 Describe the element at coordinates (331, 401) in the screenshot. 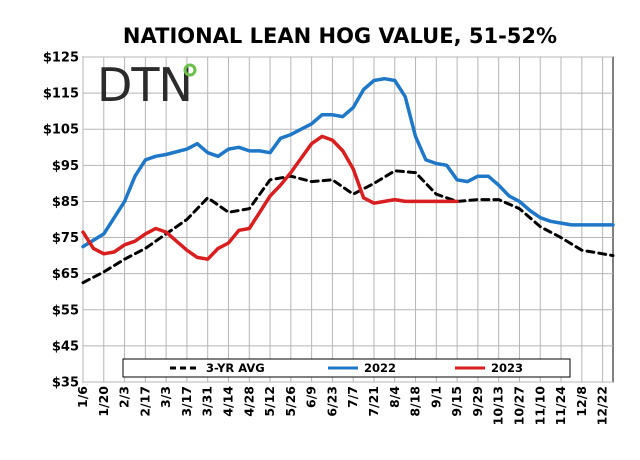

I see `x-tick-label: 6/23` at that location.